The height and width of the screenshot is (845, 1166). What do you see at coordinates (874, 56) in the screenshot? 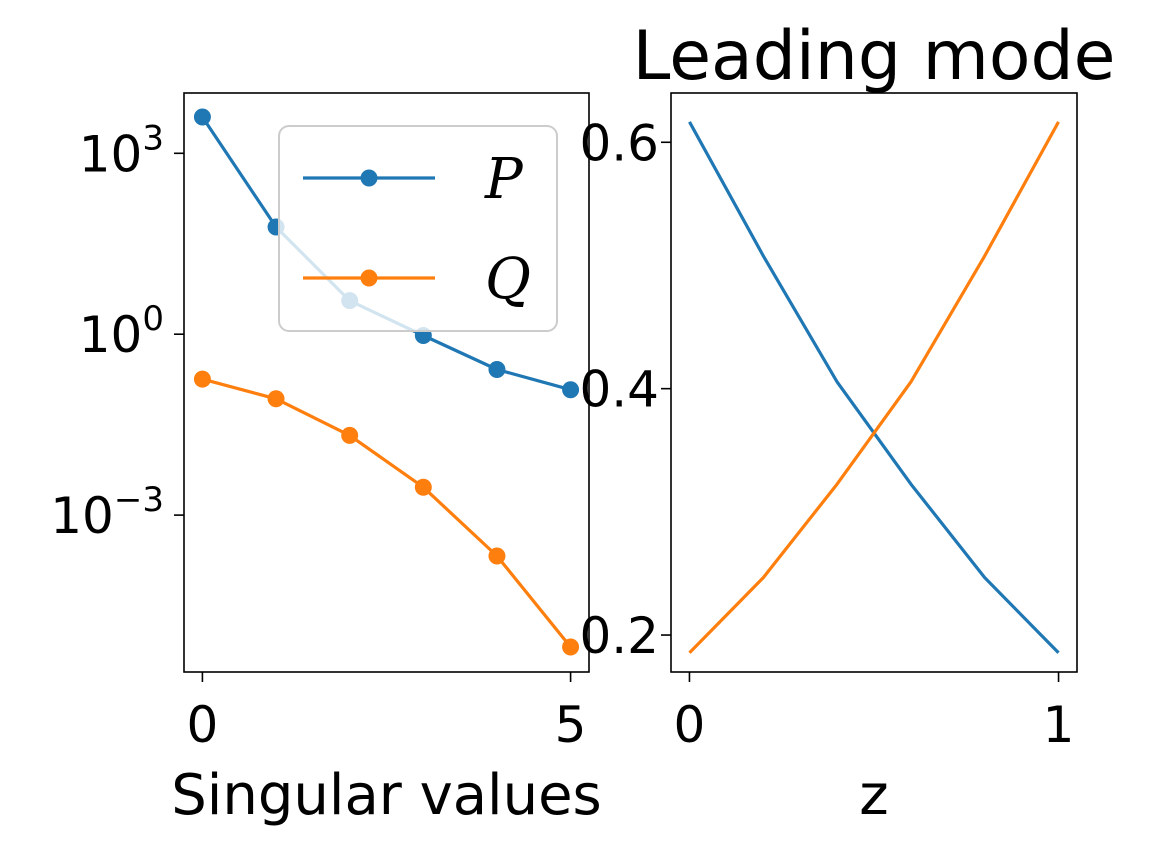
I see `chart-title: Leading mode` at bounding box center [874, 56].